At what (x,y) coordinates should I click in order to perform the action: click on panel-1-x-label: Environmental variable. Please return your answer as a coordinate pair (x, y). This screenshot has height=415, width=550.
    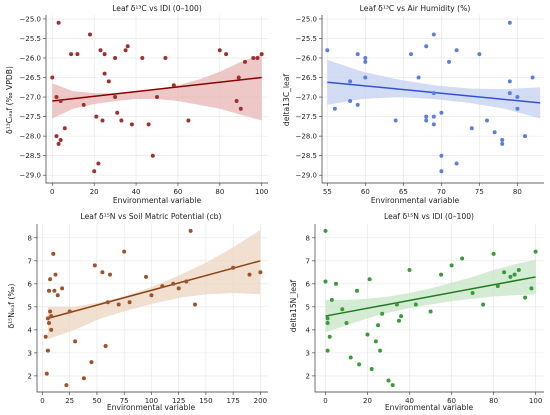
    Looking at the image, I should click on (157, 200).